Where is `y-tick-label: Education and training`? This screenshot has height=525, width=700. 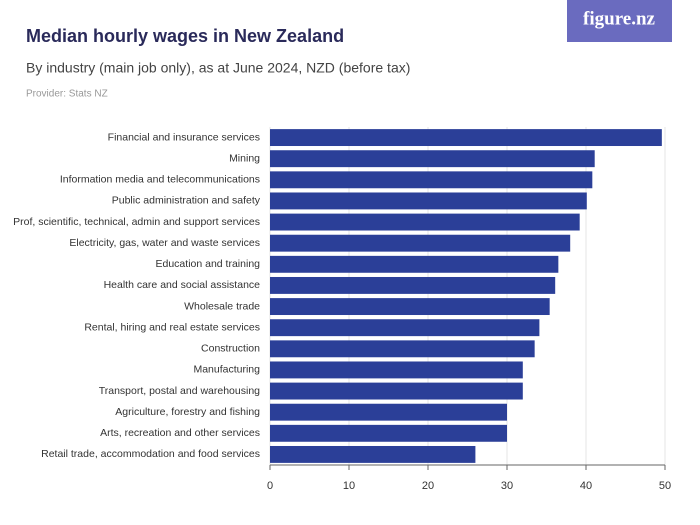
y-tick-label: Education and training is located at coordinates (208, 264).